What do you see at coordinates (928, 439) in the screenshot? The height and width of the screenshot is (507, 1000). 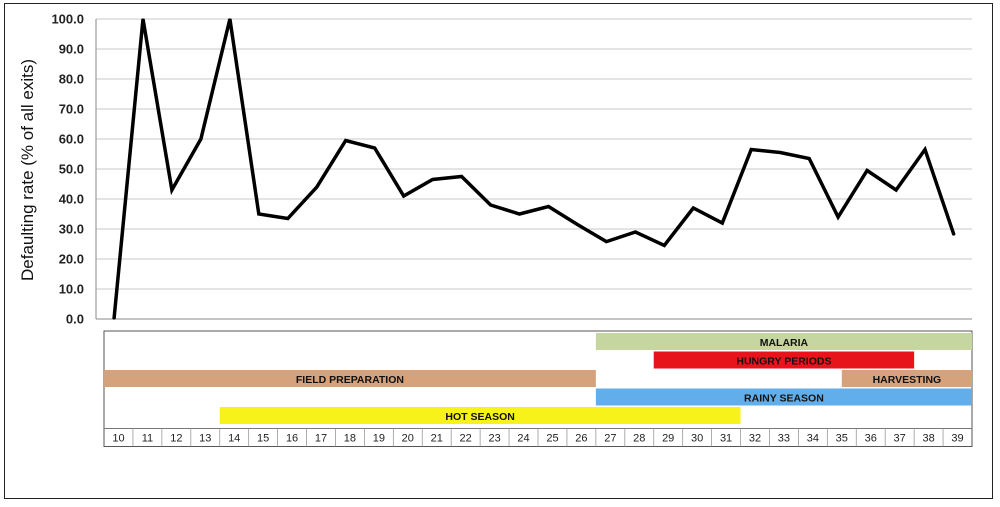 I see `x-tick-label: 38` at bounding box center [928, 439].